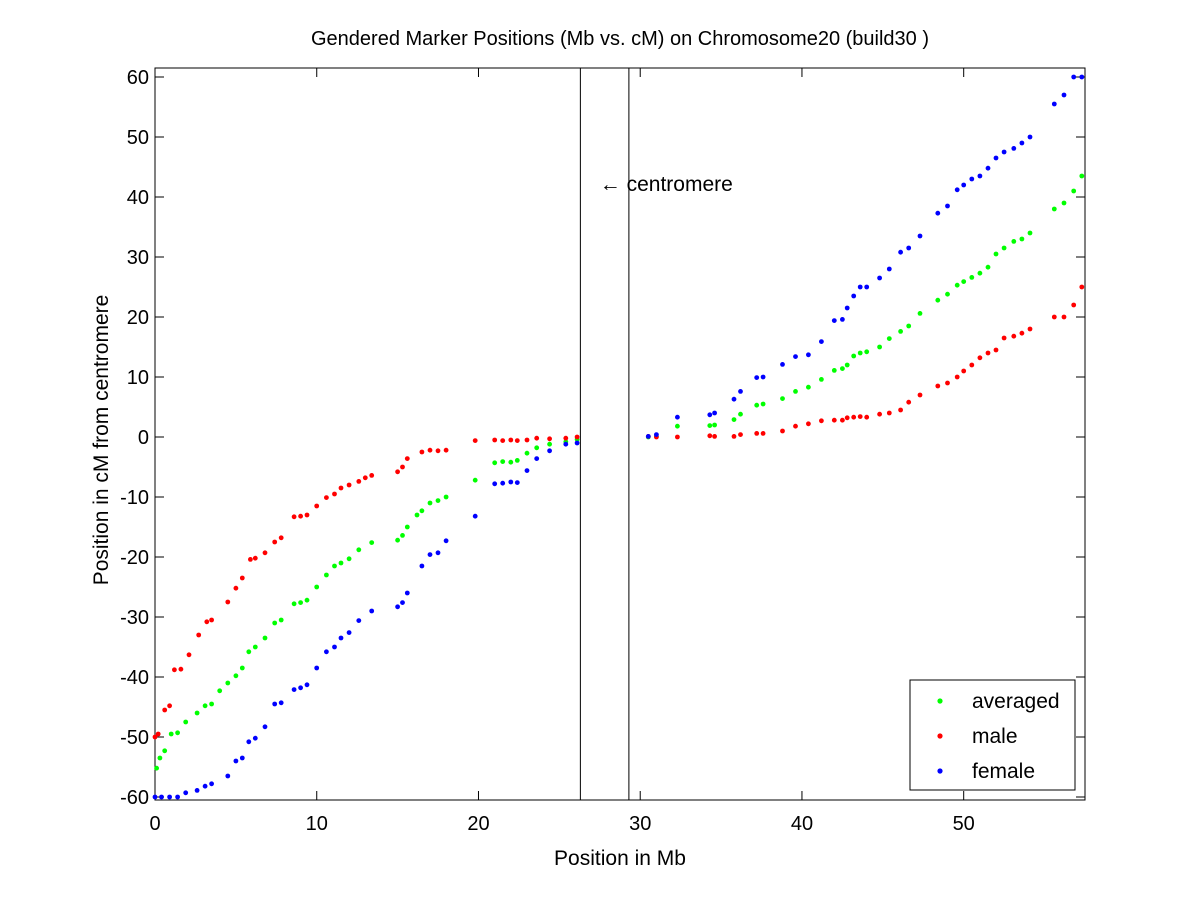  What do you see at coordinates (995, 736) in the screenshot?
I see `legend-label-male: male` at bounding box center [995, 736].